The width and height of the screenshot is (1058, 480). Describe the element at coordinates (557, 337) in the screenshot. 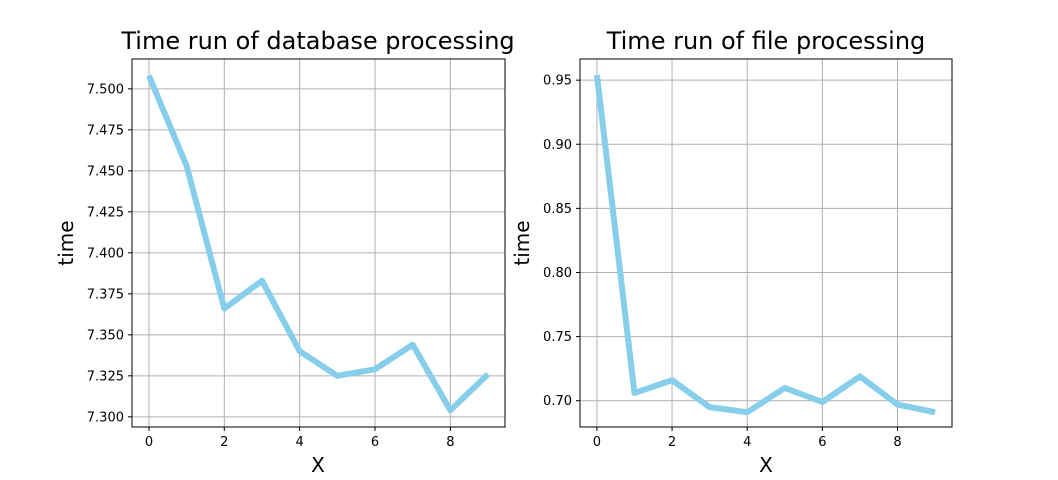

I see `y-tick-label: 0.75` at that location.